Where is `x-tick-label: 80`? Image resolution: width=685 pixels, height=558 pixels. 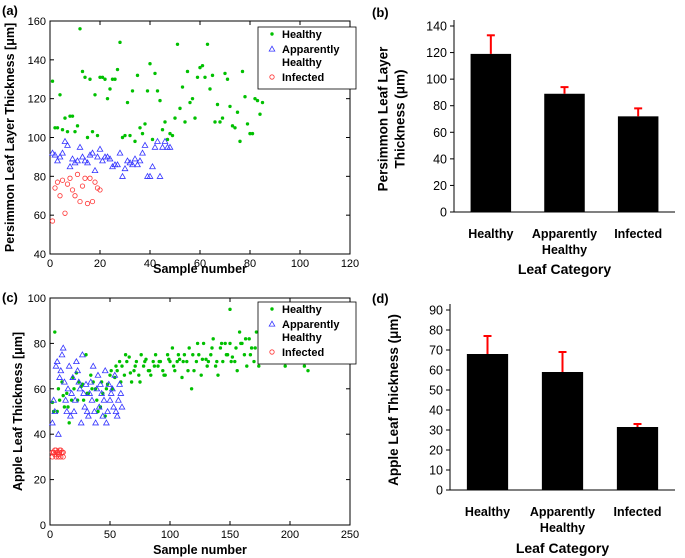
x-tick-label: 80 is located at coordinates (250, 264).